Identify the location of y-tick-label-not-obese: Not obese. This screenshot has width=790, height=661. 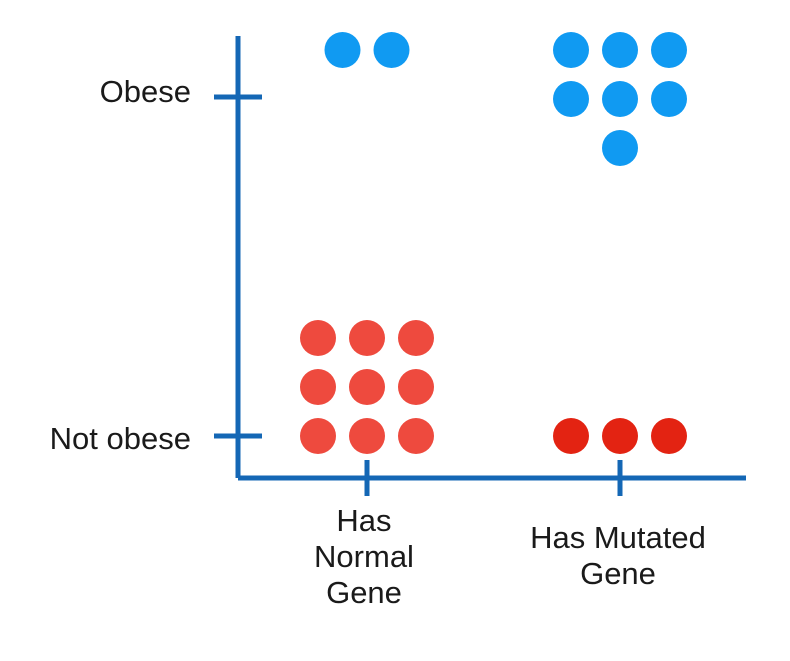
(120, 438).